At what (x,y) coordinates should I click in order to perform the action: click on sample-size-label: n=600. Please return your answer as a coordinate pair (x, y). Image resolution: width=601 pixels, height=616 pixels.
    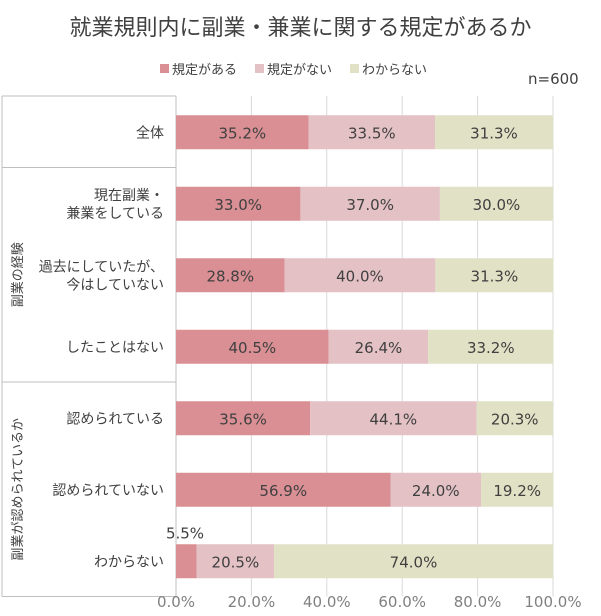
    Looking at the image, I should click on (553, 79).